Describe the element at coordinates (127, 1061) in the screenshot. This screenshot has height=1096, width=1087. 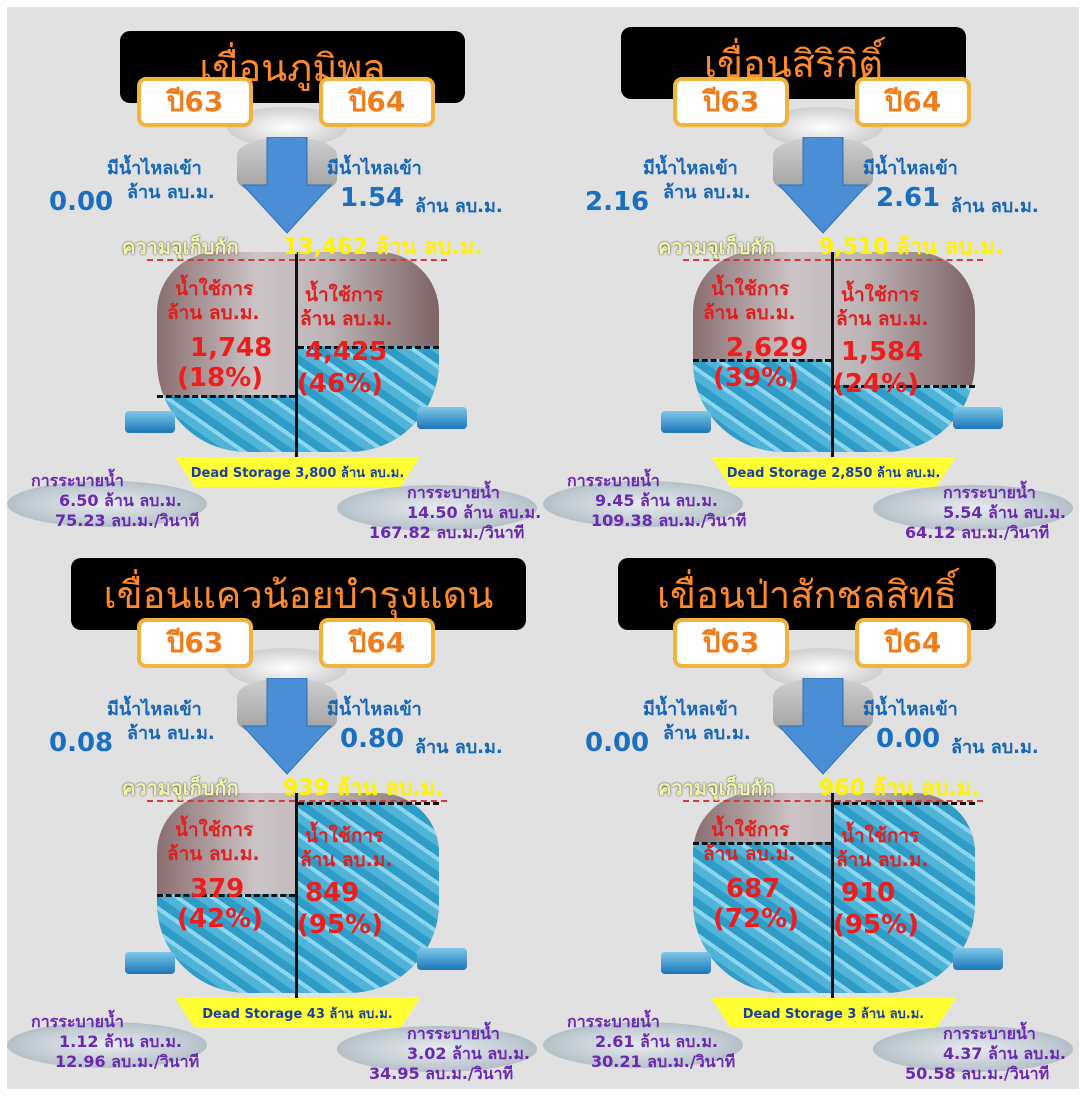
I see `release-left-cms: 12.96 ลบ.ม./วินาที` at that location.